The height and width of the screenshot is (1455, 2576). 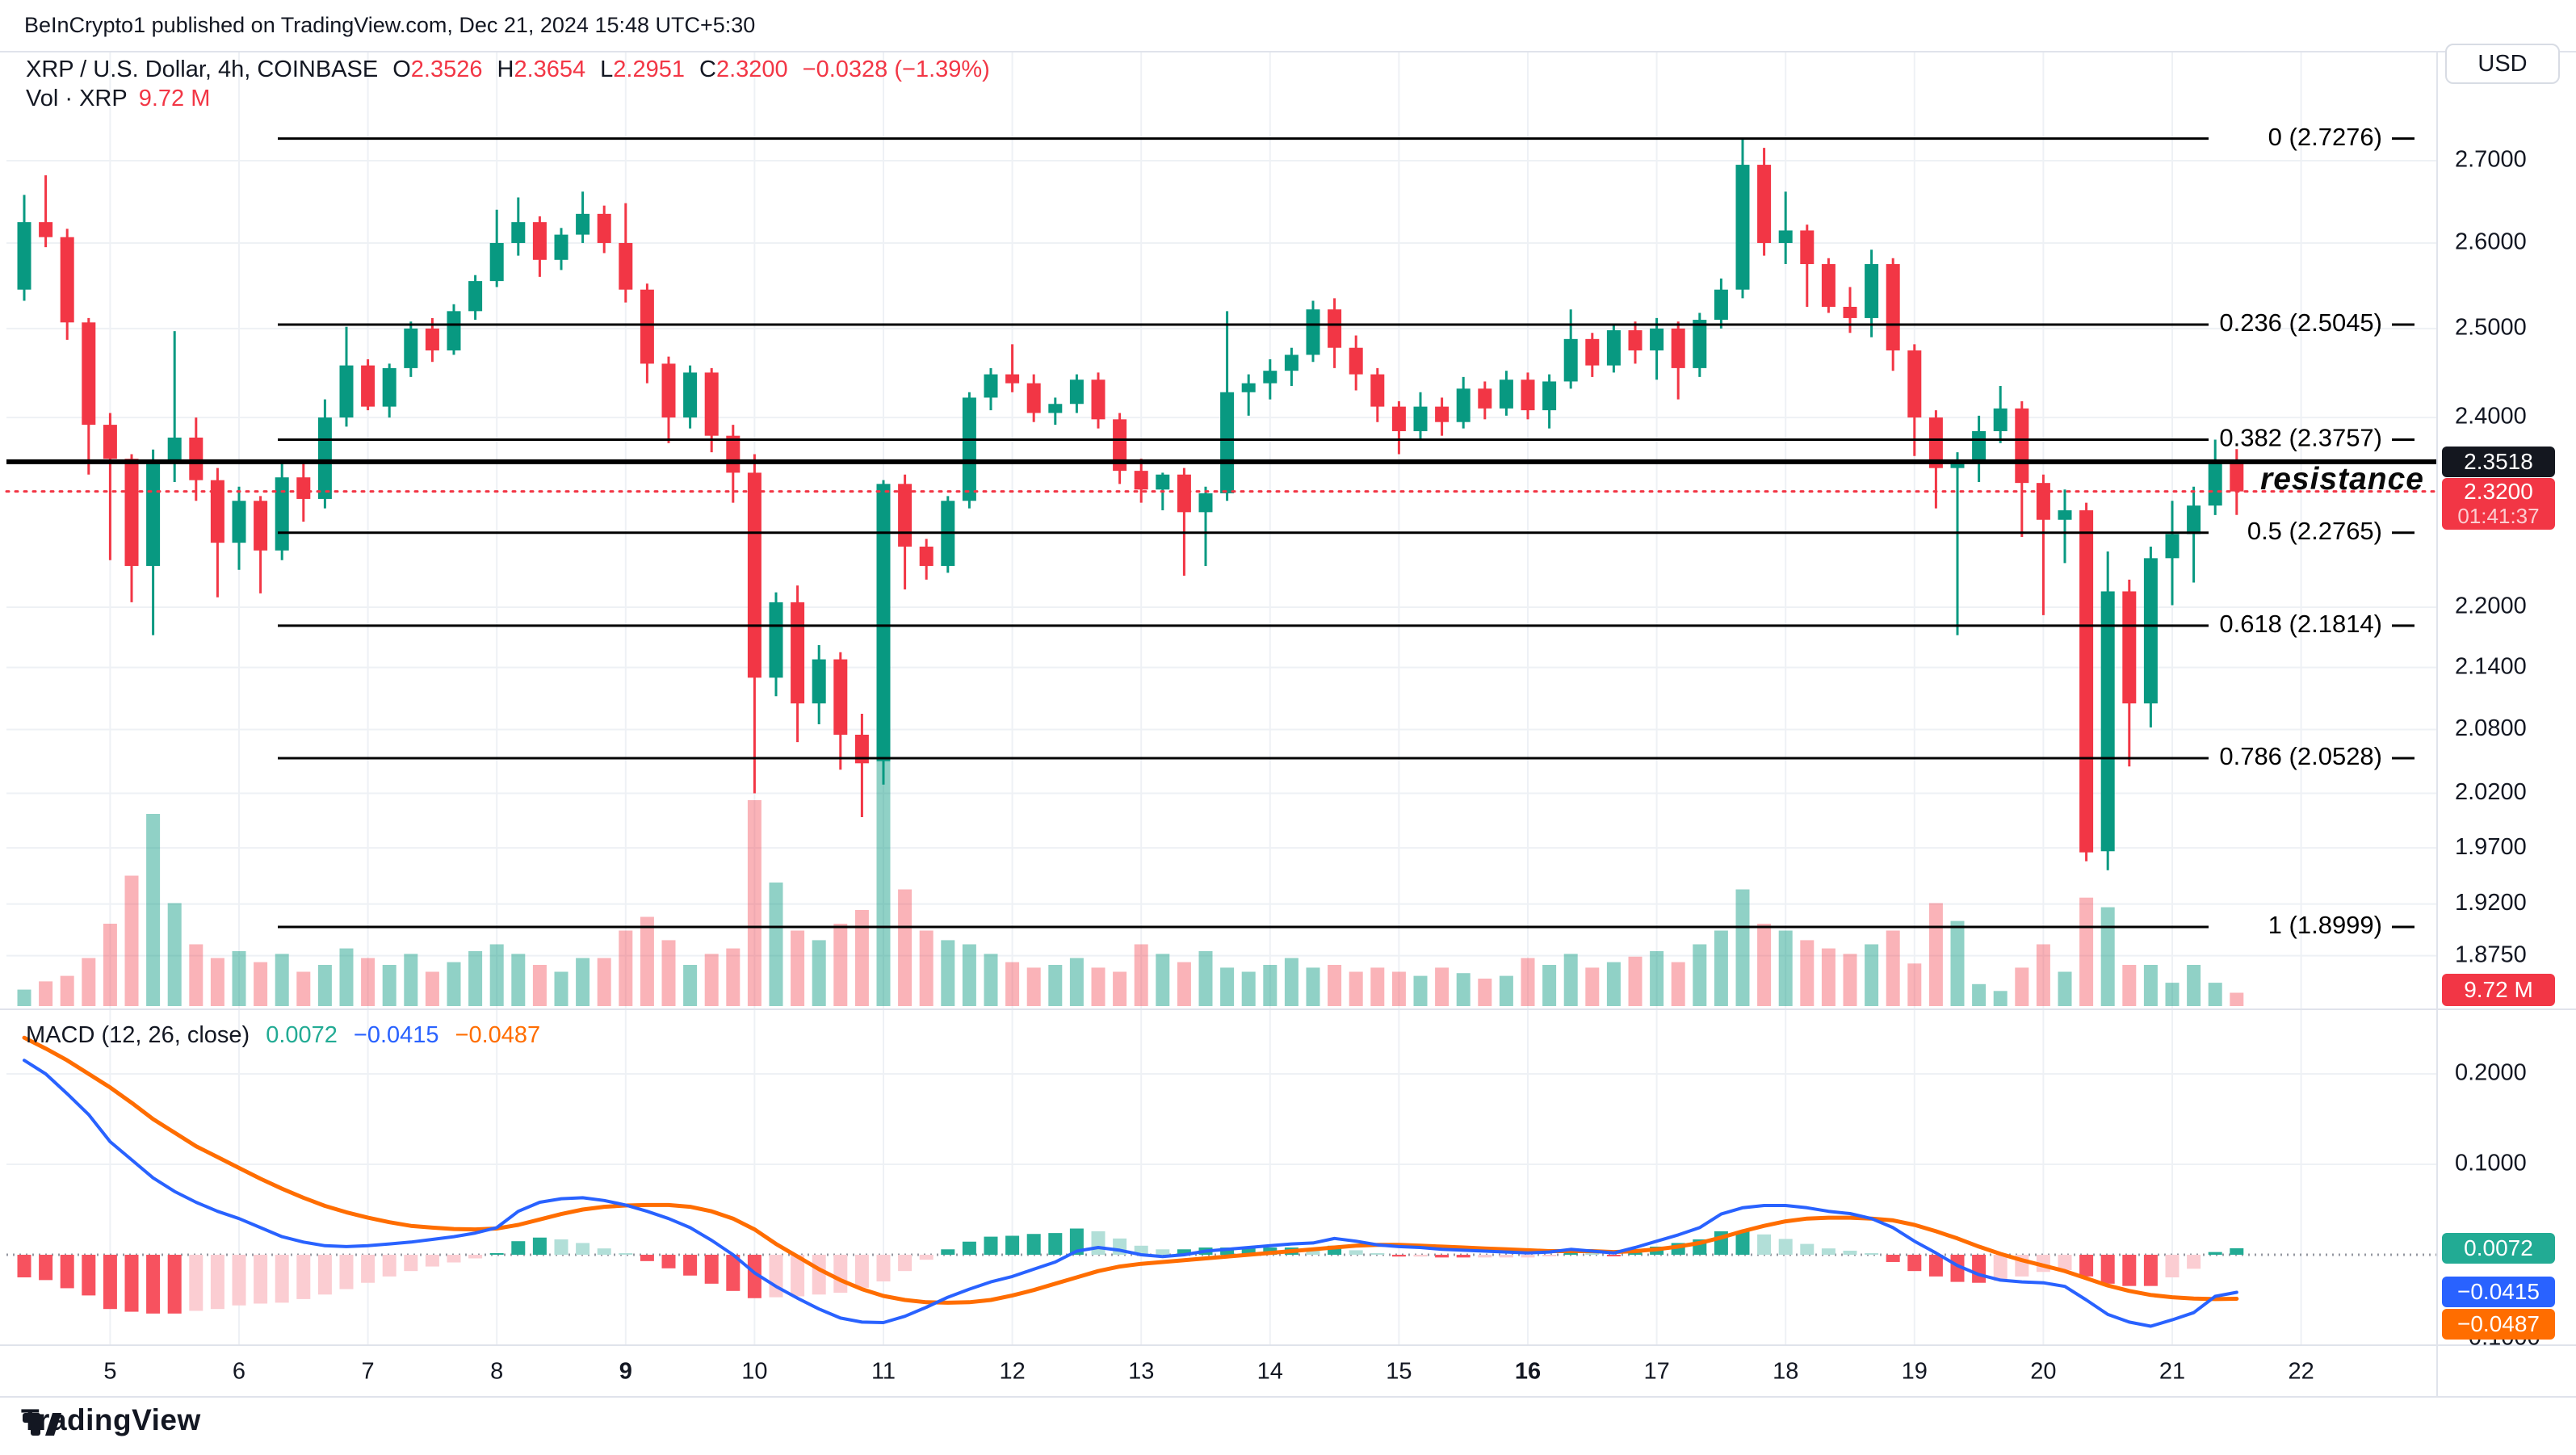 I want to click on svg-text: 18, so click(x=1786, y=1372).